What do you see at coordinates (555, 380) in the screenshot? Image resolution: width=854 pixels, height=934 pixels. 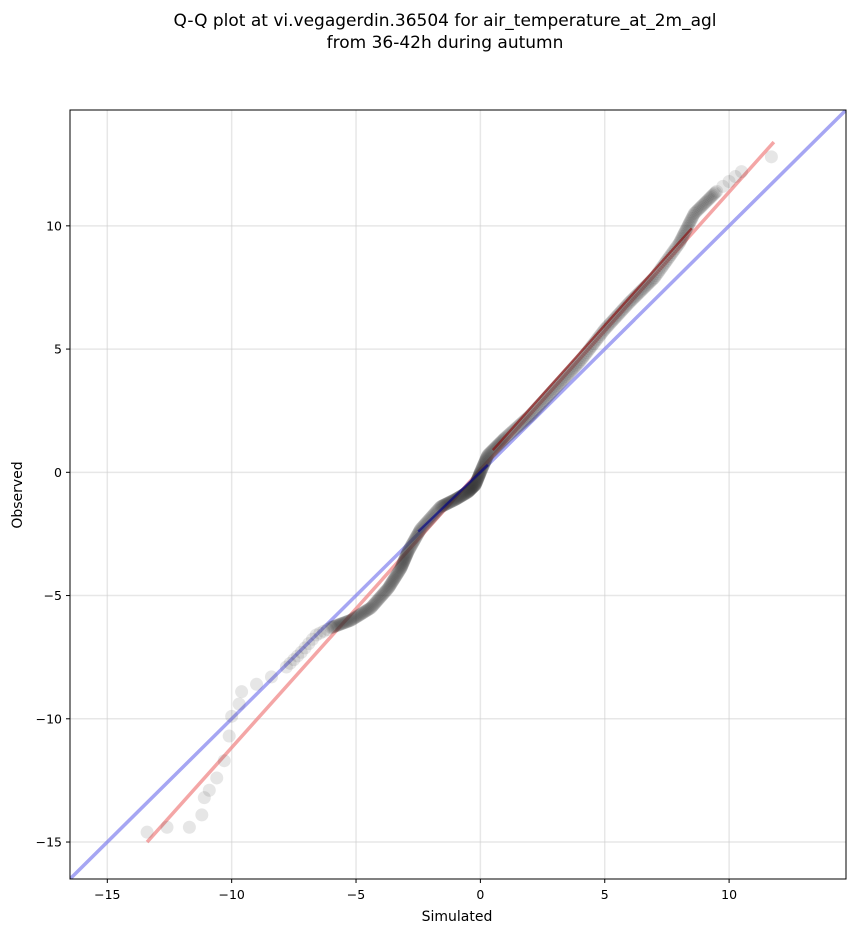 I see `overlay-lines` at bounding box center [555, 380].